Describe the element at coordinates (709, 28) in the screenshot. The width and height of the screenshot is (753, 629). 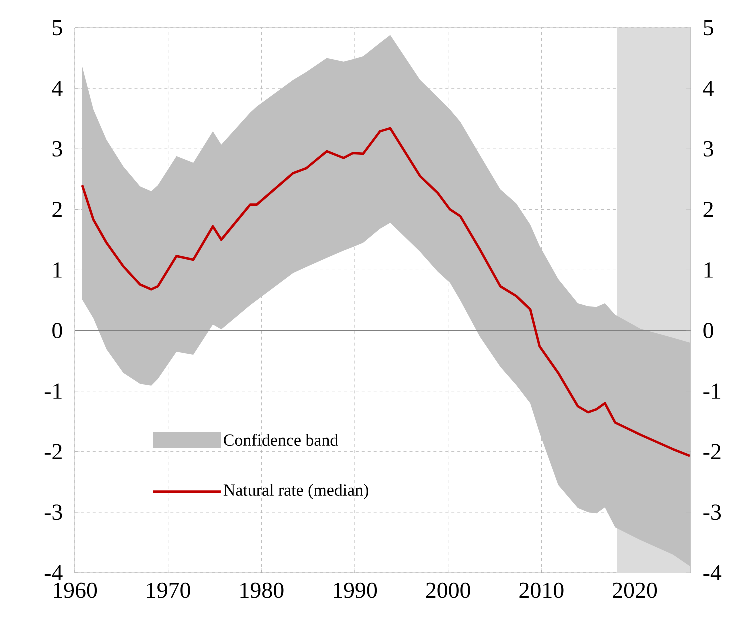
I see `y2-tick-label: 5` at that location.